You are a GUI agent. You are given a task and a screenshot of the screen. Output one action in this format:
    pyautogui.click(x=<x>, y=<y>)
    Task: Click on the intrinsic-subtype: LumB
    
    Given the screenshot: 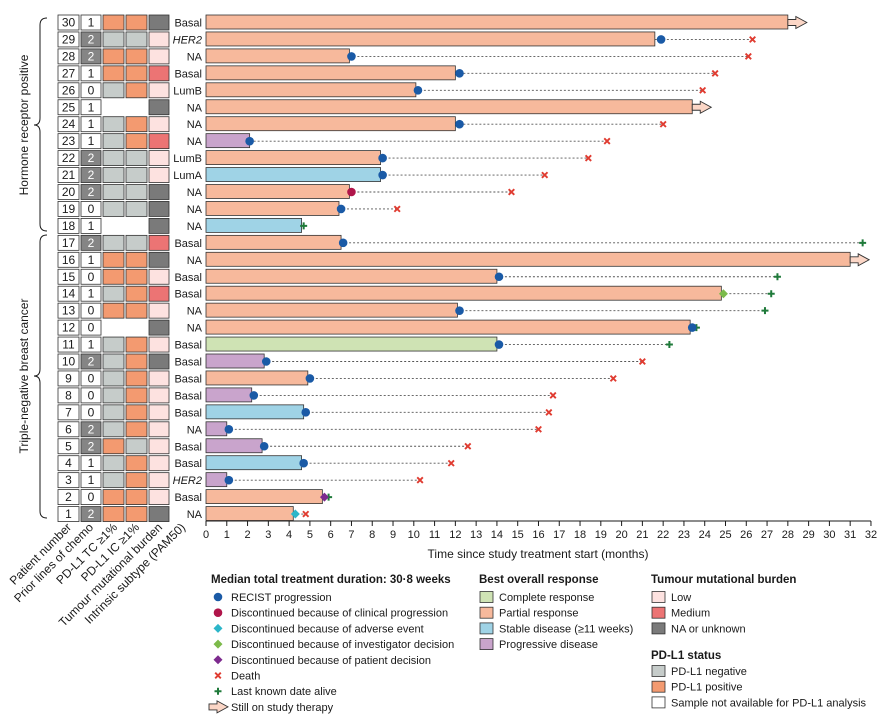 What is the action you would take?
    pyautogui.click(x=187, y=91)
    